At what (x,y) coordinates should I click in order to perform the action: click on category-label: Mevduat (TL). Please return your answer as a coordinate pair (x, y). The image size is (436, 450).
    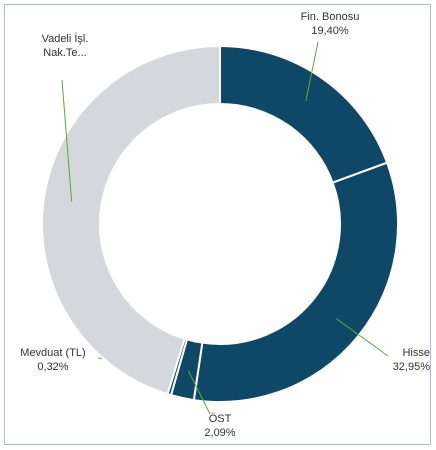
    Looking at the image, I should click on (53, 353).